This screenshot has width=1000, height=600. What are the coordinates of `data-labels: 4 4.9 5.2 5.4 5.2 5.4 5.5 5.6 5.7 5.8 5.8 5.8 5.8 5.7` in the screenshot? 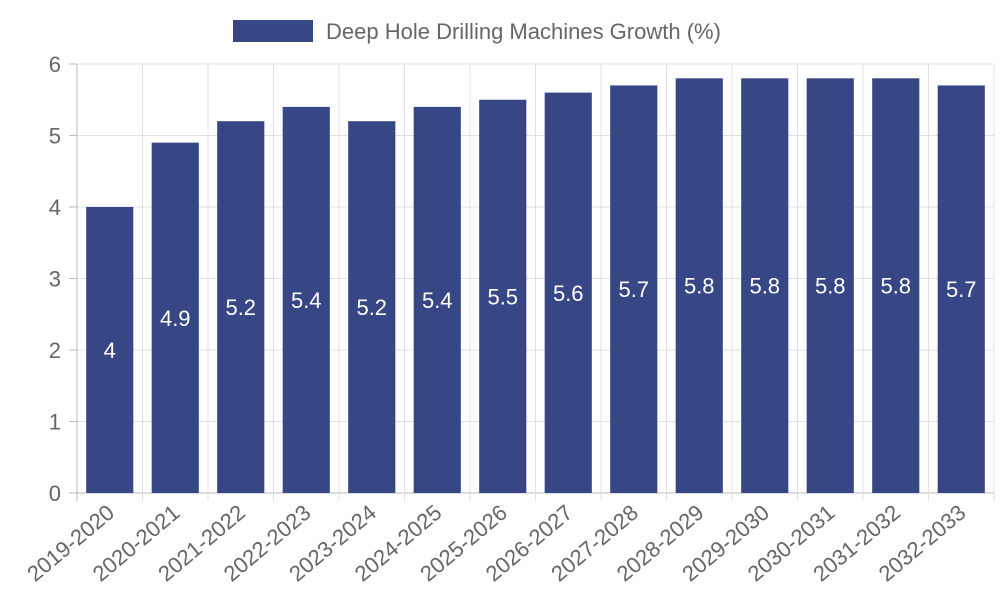 It's located at (540, 318).